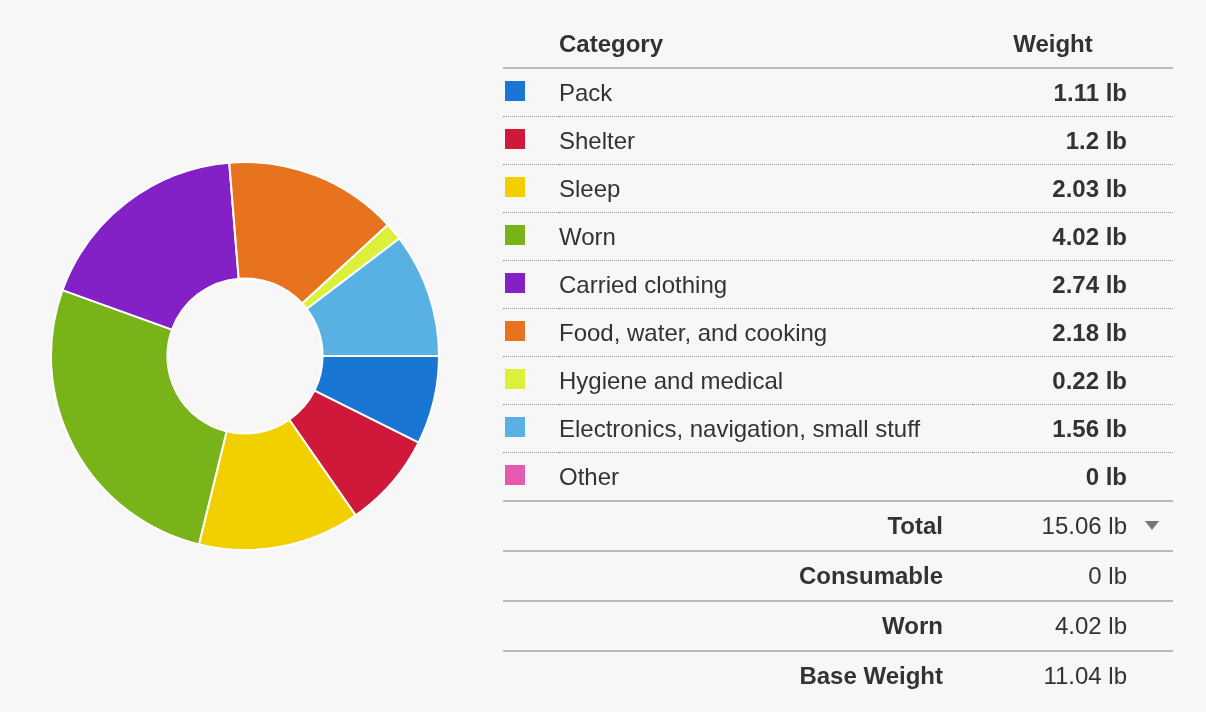 This screenshot has height=712, width=1206. I want to click on text: Category, so click(766, 44).